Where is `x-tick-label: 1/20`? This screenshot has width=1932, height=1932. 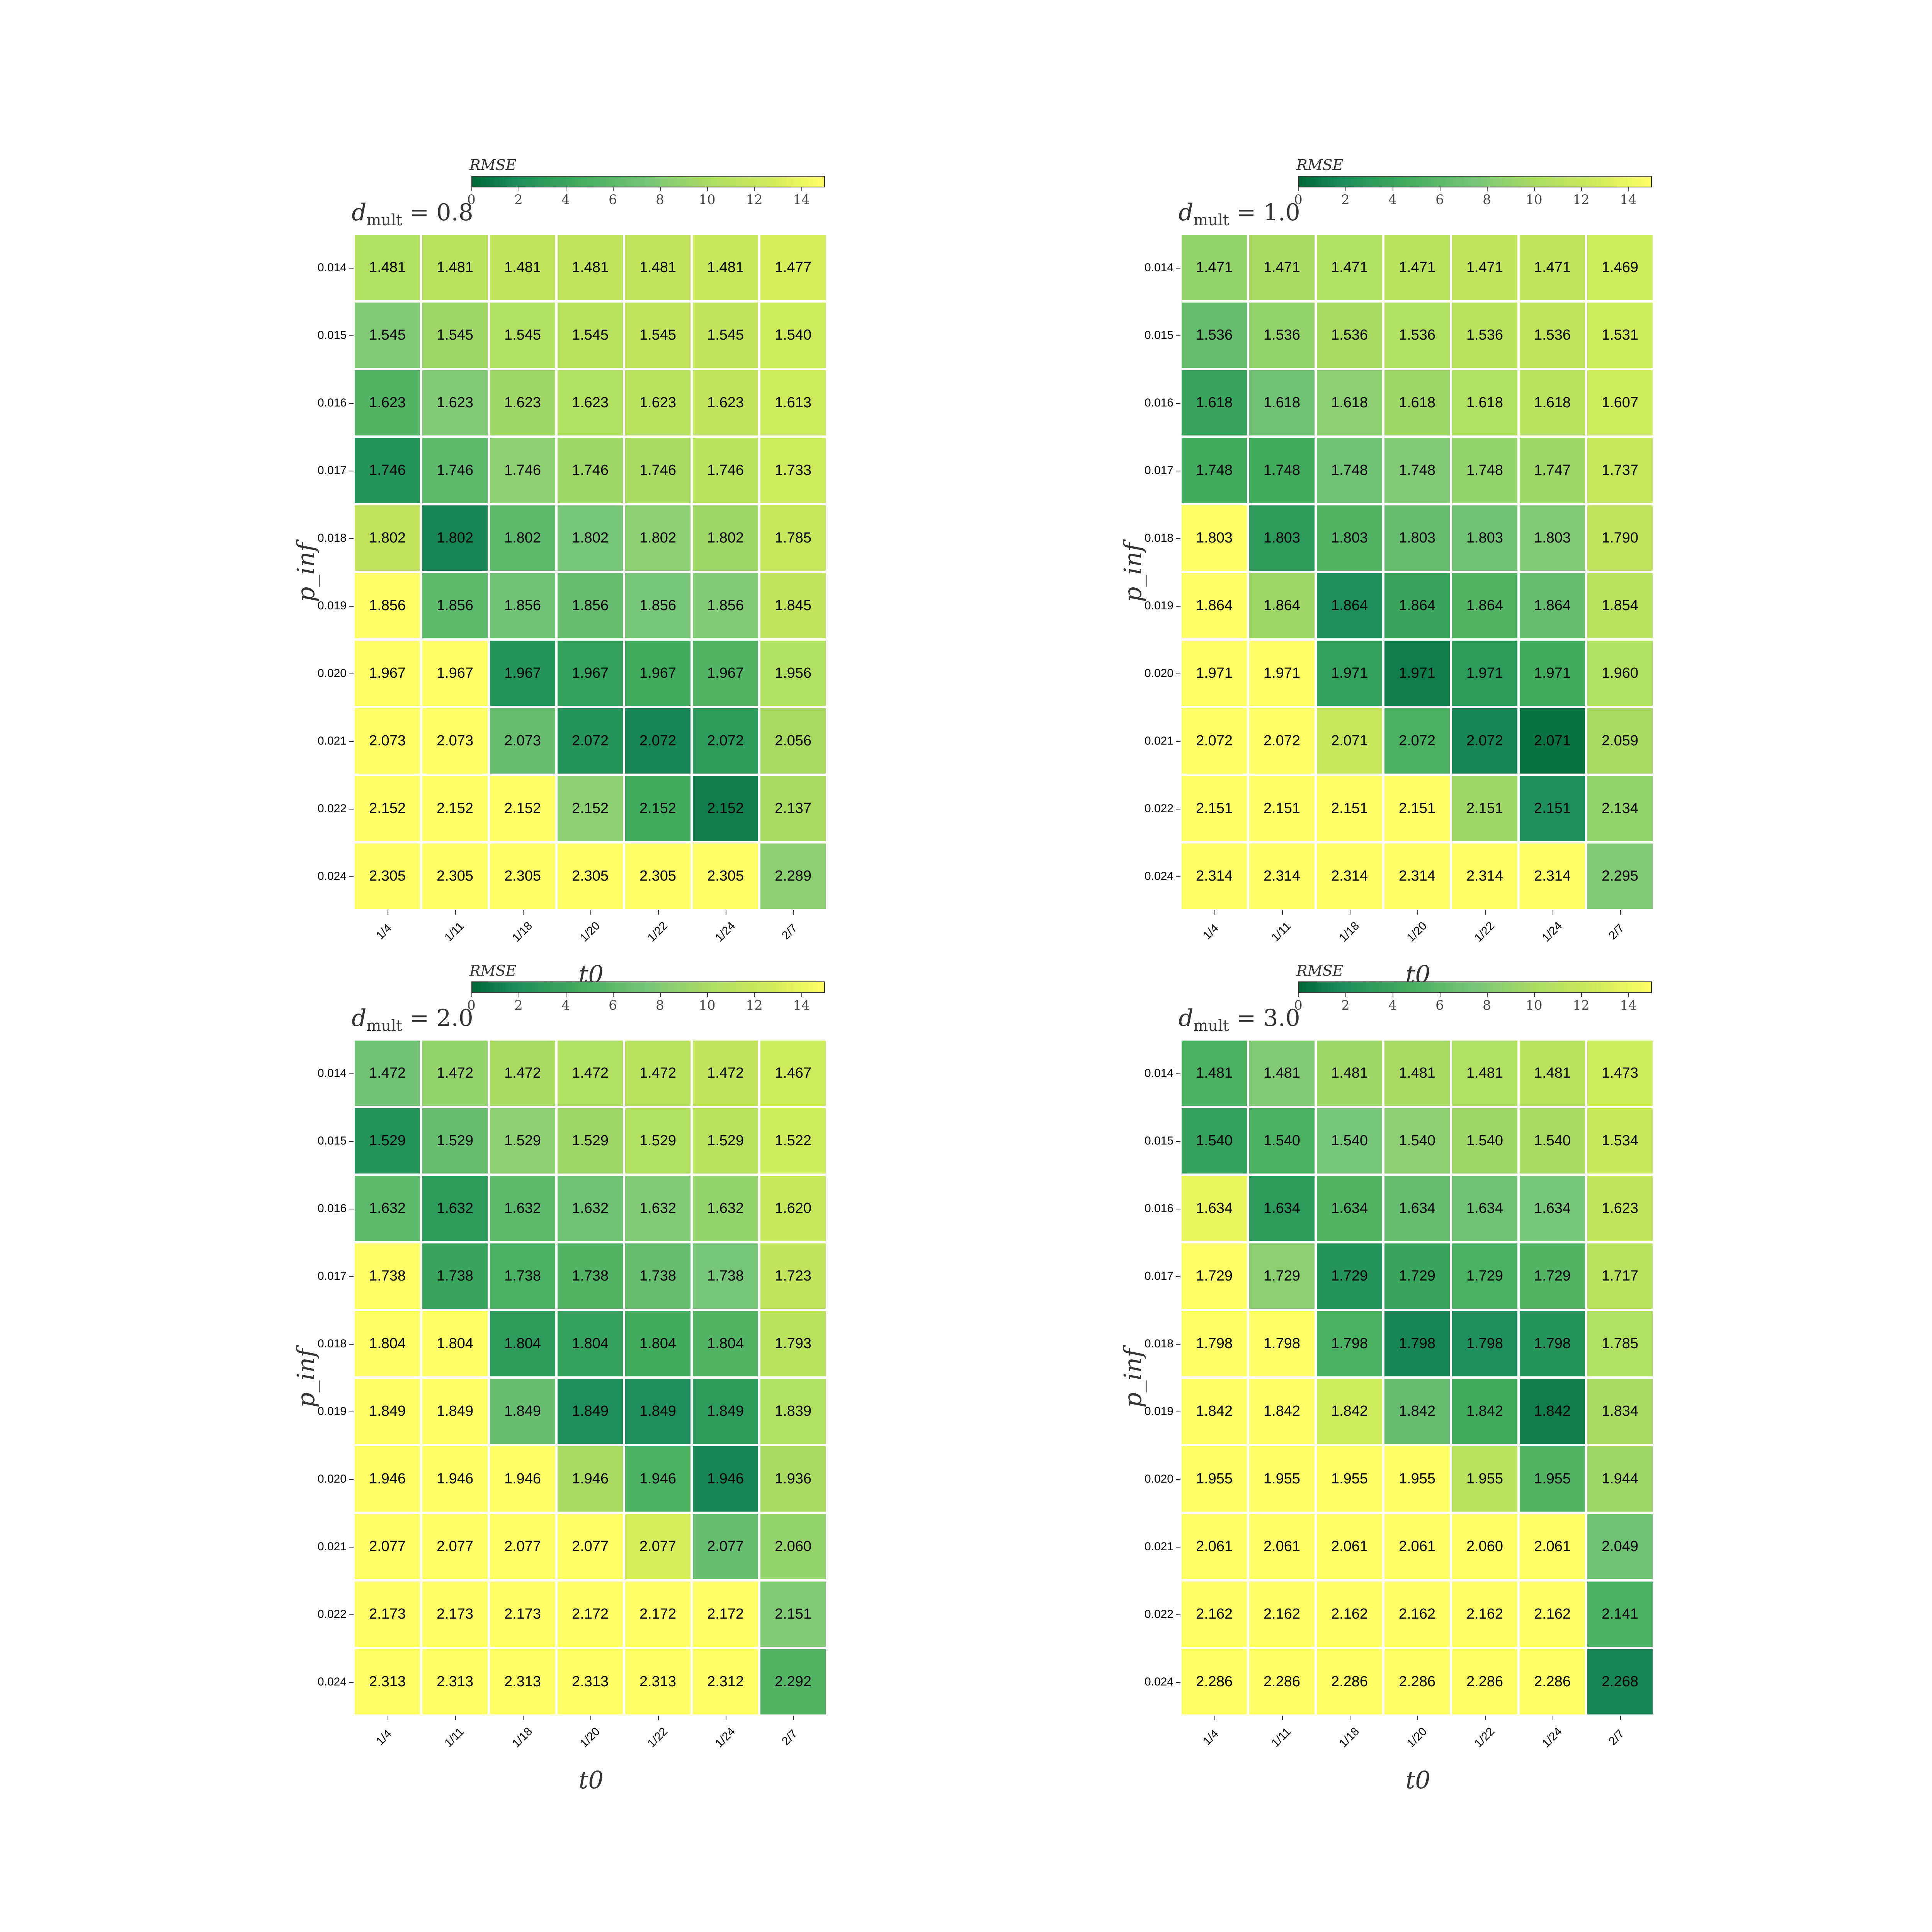 x-tick-label: 1/20 is located at coordinates (1417, 932).